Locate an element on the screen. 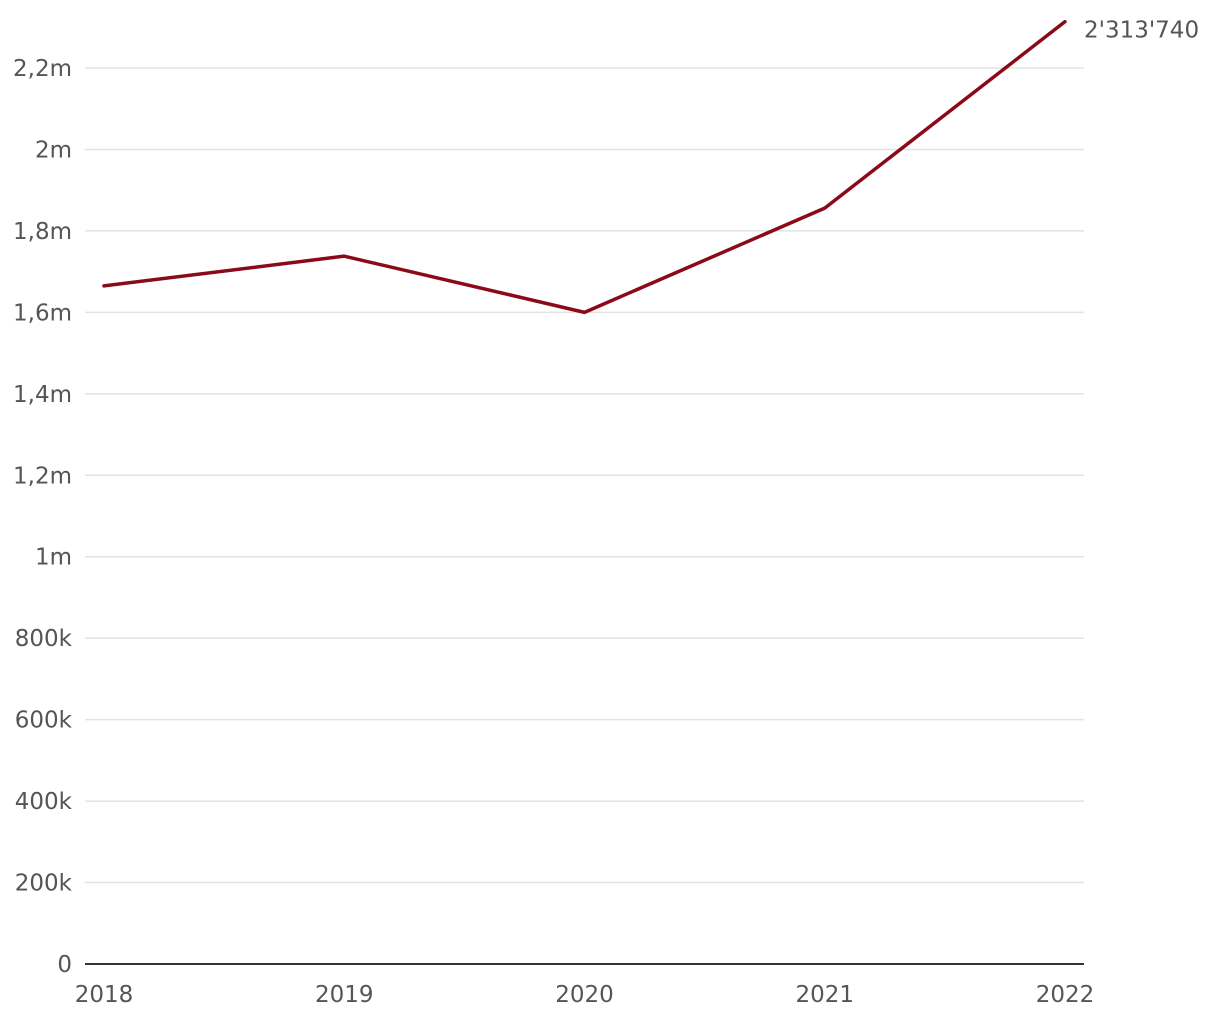  y-tick-label: 600k is located at coordinates (44, 721).